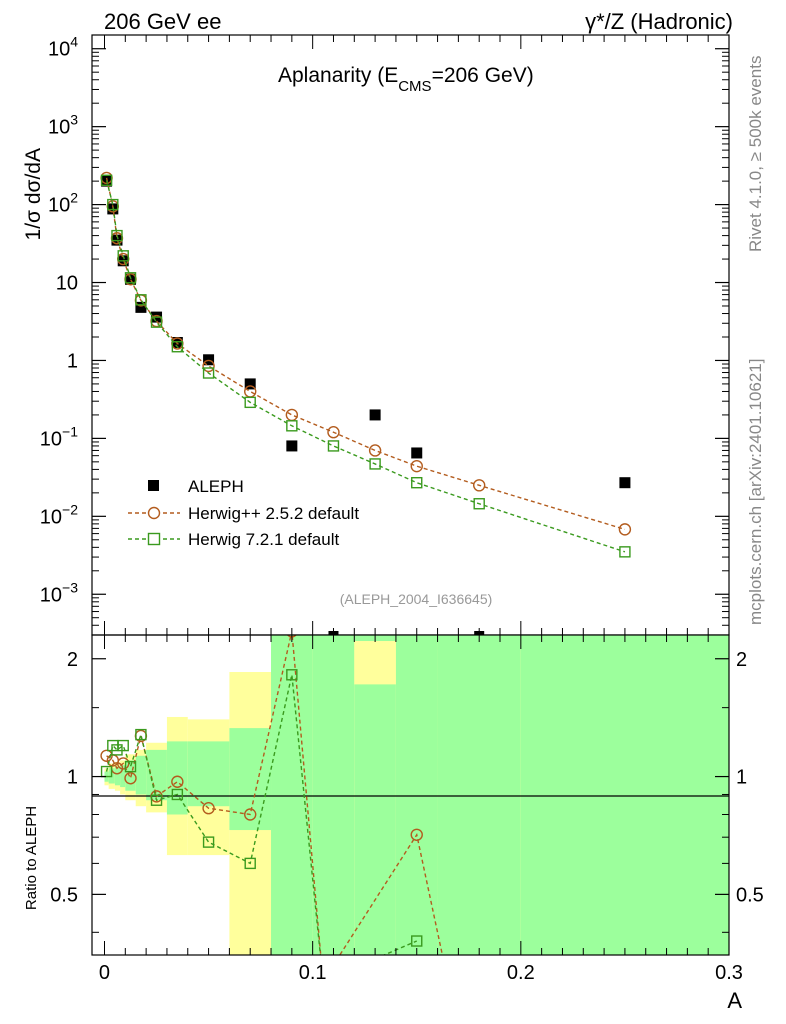 The height and width of the screenshot is (1024, 786). I want to click on process-label: γ*/Z (Hadronic), so click(659, 21).